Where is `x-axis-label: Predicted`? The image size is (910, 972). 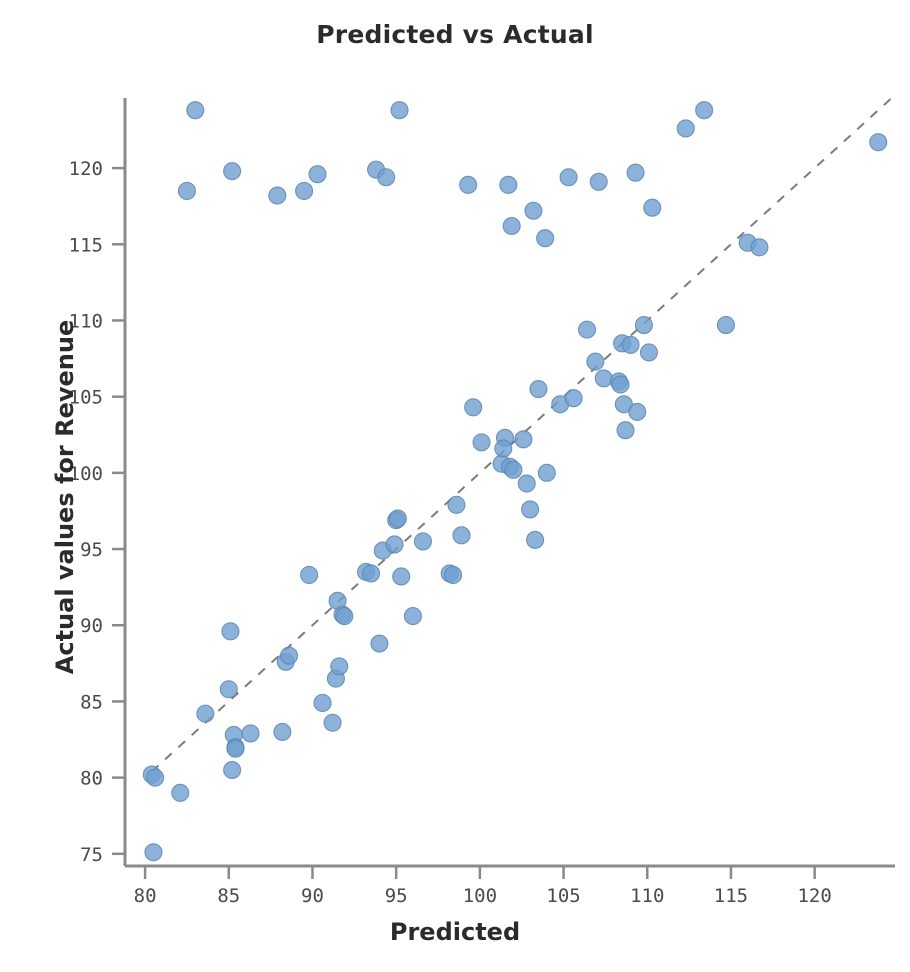 x-axis-label: Predicted is located at coordinates (455, 932).